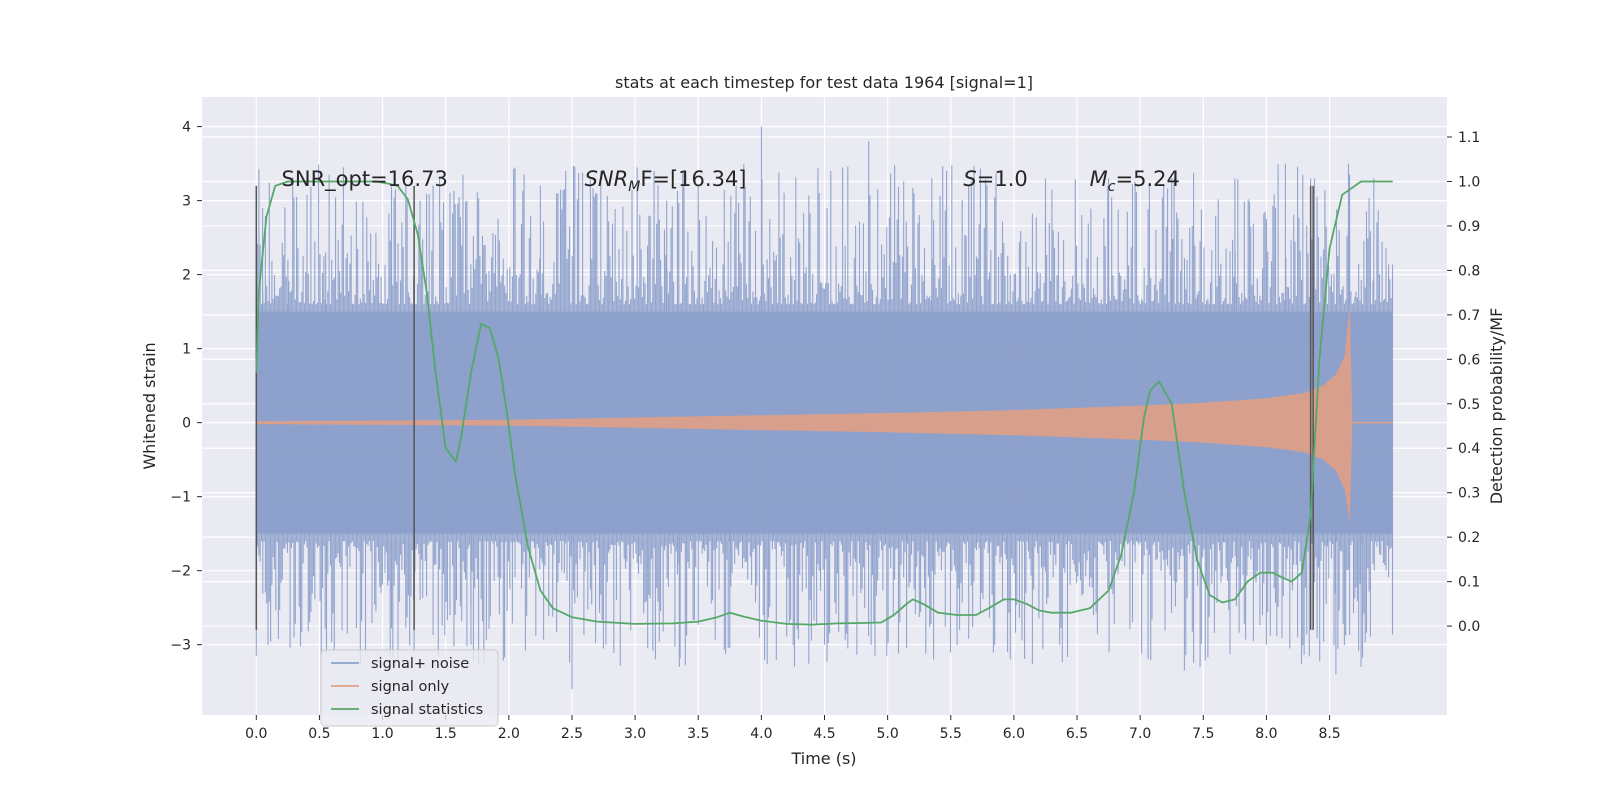  I want to click on y-tick-label: −2, so click(180, 572).